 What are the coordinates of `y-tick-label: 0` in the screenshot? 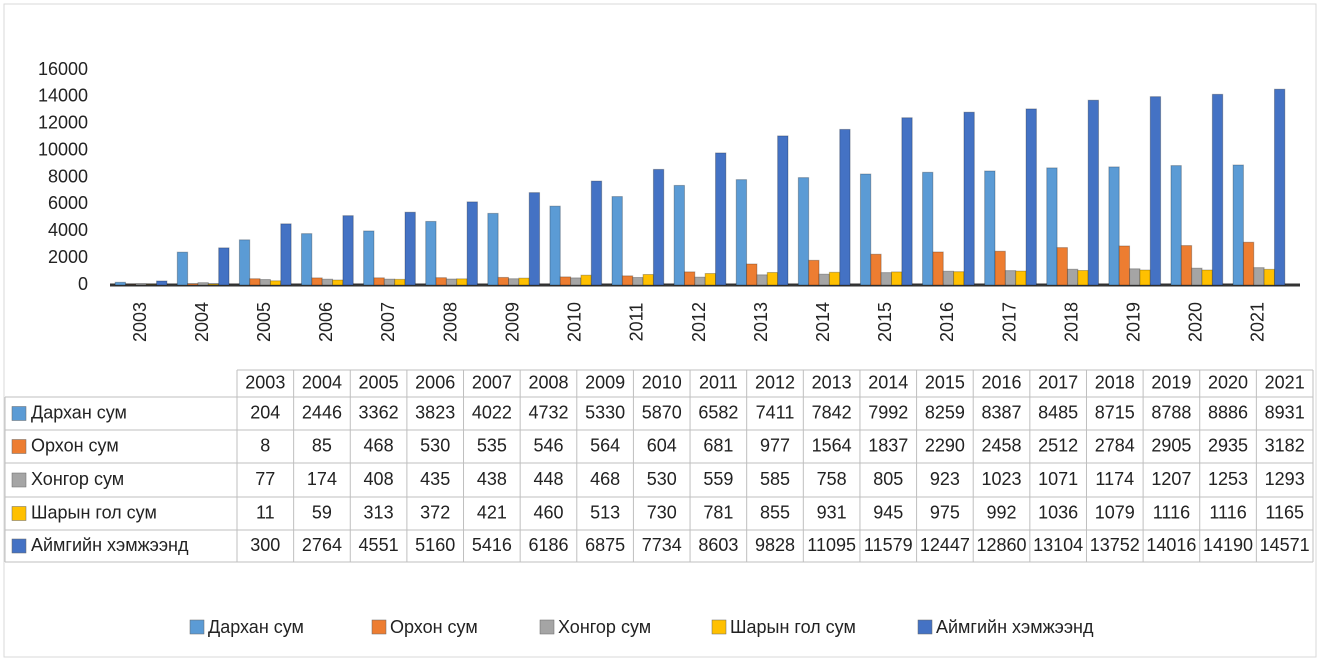 It's located at (83, 284).